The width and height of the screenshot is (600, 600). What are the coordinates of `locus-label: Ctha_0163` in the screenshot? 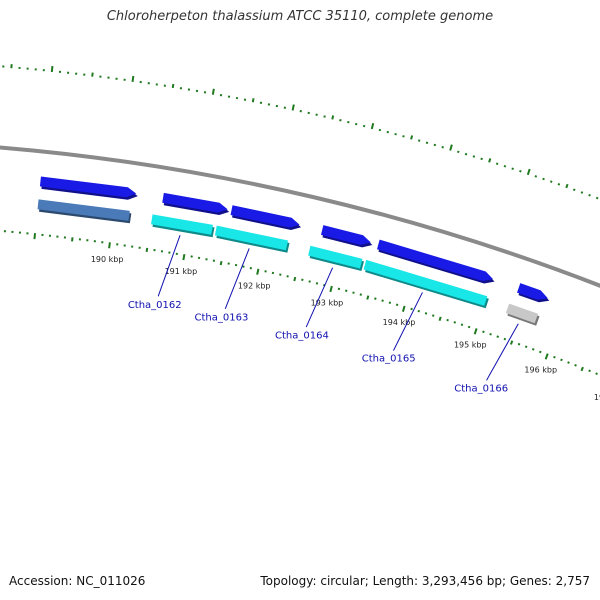 It's located at (222, 317).